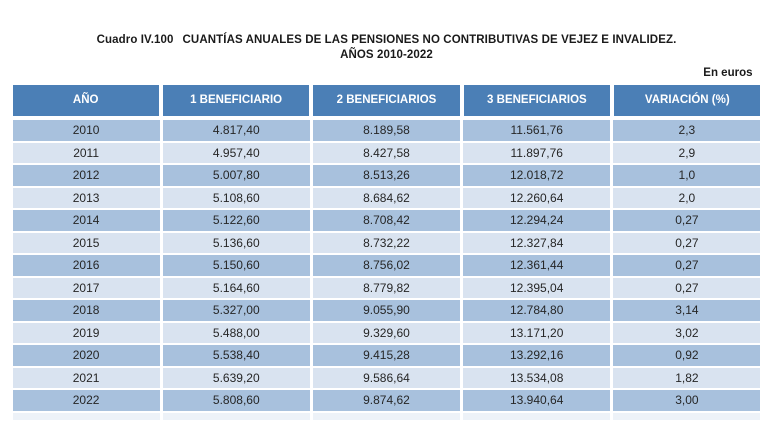  What do you see at coordinates (537, 100) in the screenshot?
I see `header-cell-3-beneficiaries: 3 BENEFICIARIOS` at bounding box center [537, 100].